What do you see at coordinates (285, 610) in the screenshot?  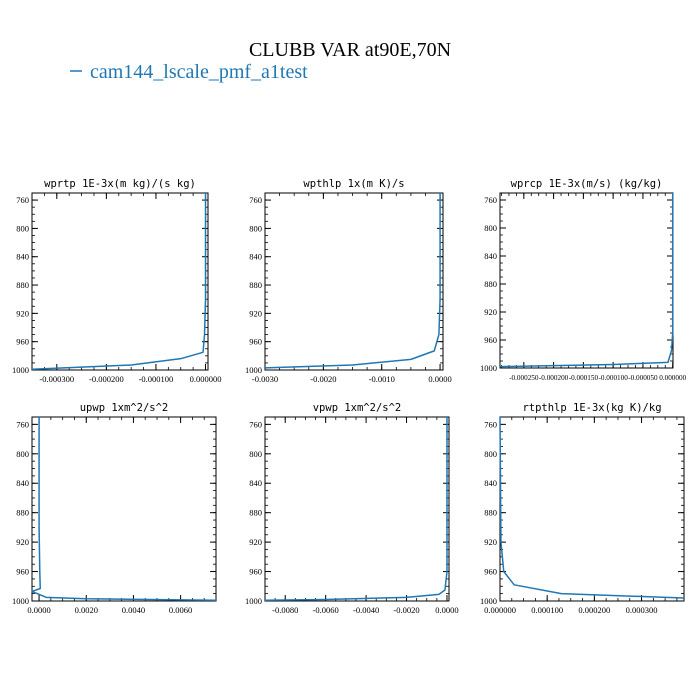 I see `x-tick-label: -0.0080` at bounding box center [285, 610].